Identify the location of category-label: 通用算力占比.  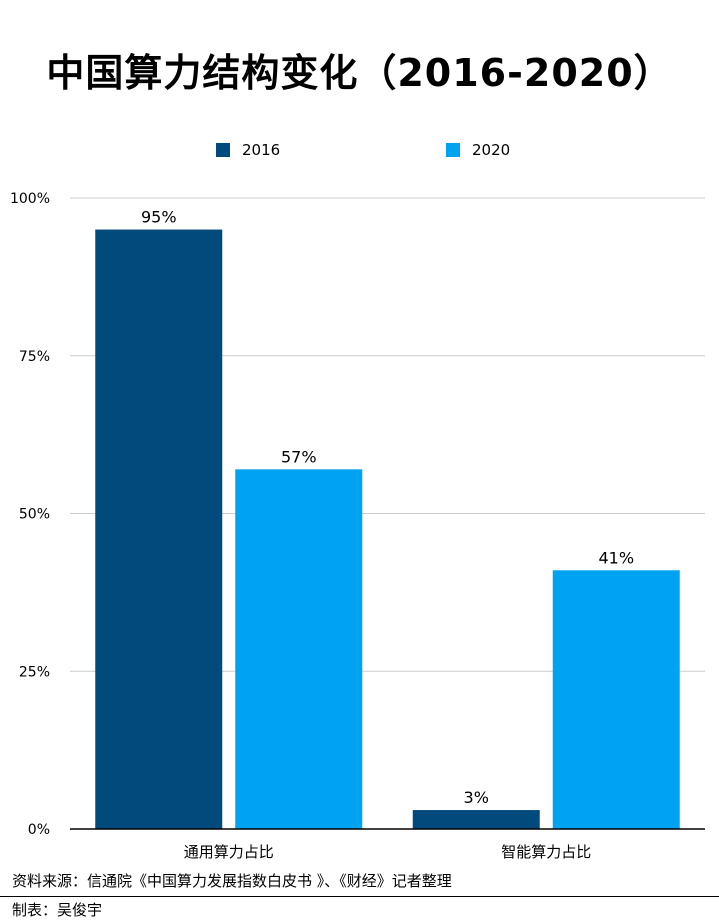
(229, 852).